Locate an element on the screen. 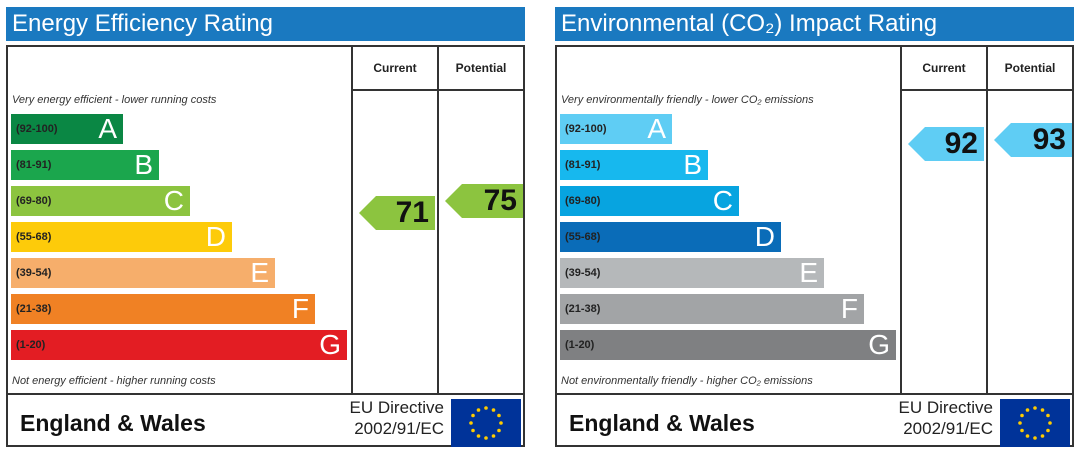 The width and height of the screenshot is (1080, 455). eu-stars is located at coordinates (486, 423).